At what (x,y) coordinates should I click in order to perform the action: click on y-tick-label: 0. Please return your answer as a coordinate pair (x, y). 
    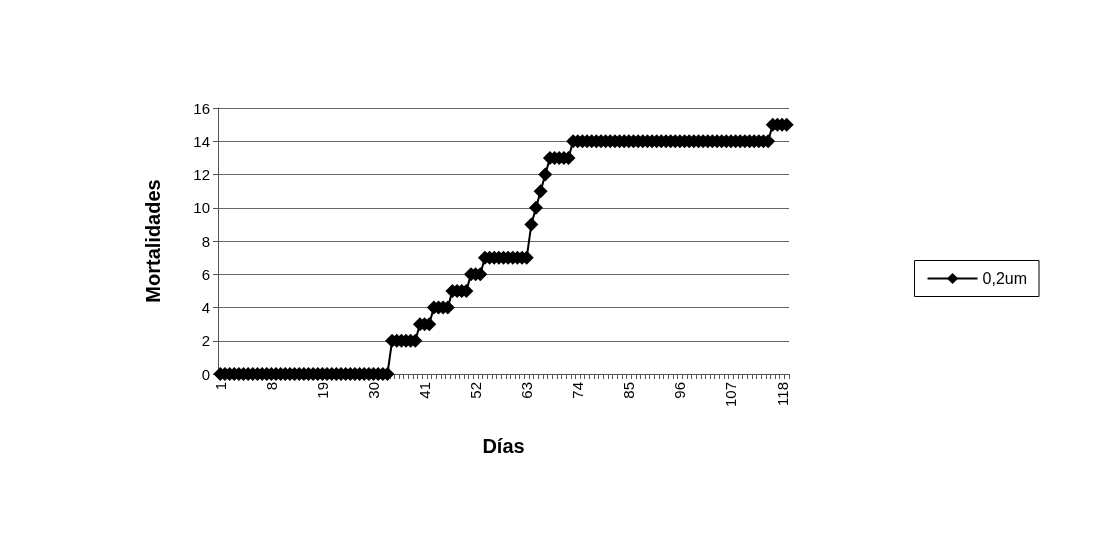
    Looking at the image, I should click on (205, 374).